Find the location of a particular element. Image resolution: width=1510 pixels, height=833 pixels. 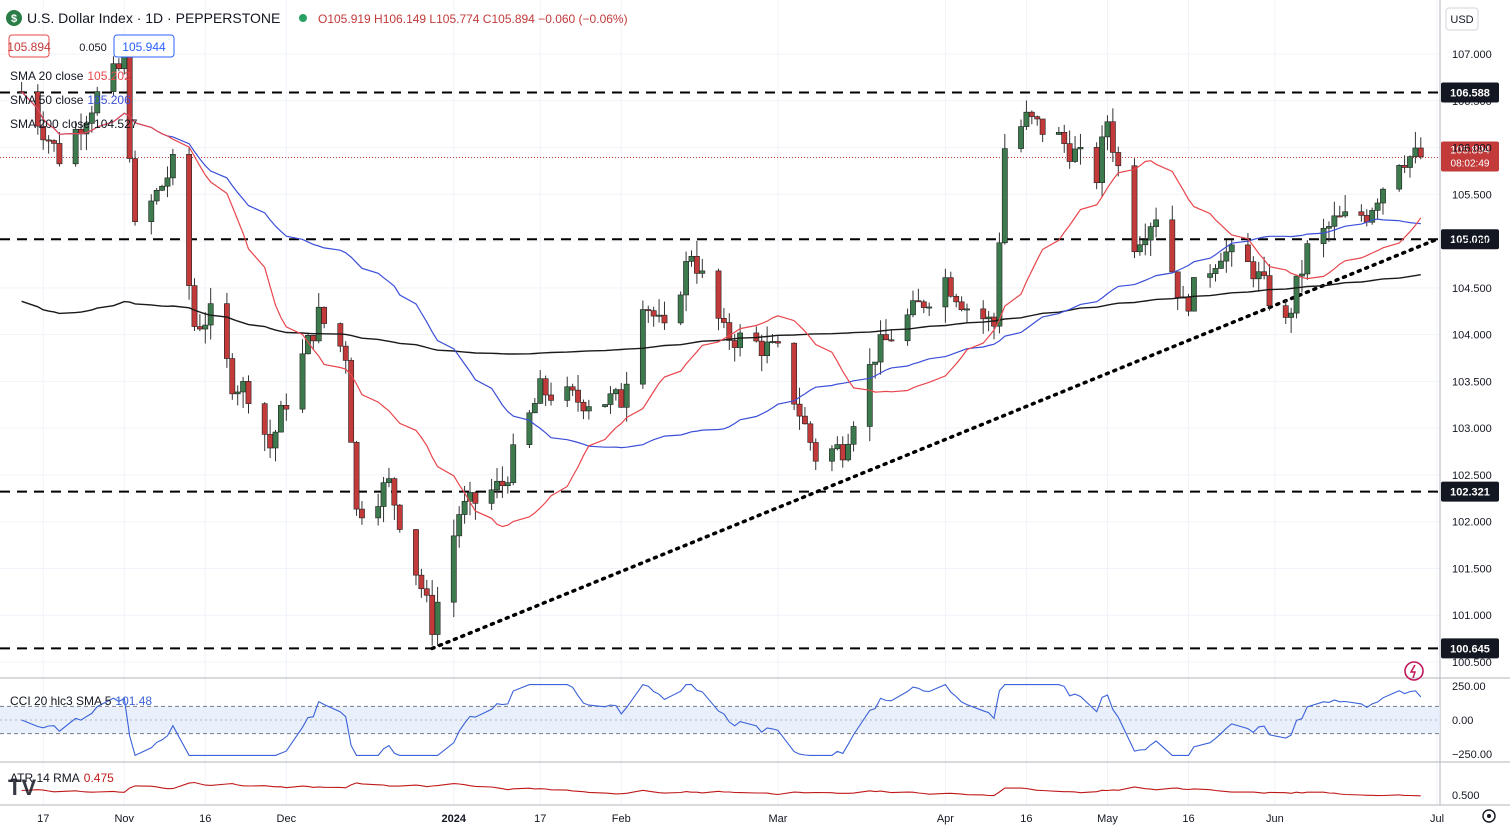

sma50-legend: SMA 50 close 105.206 is located at coordinates (70, 100).